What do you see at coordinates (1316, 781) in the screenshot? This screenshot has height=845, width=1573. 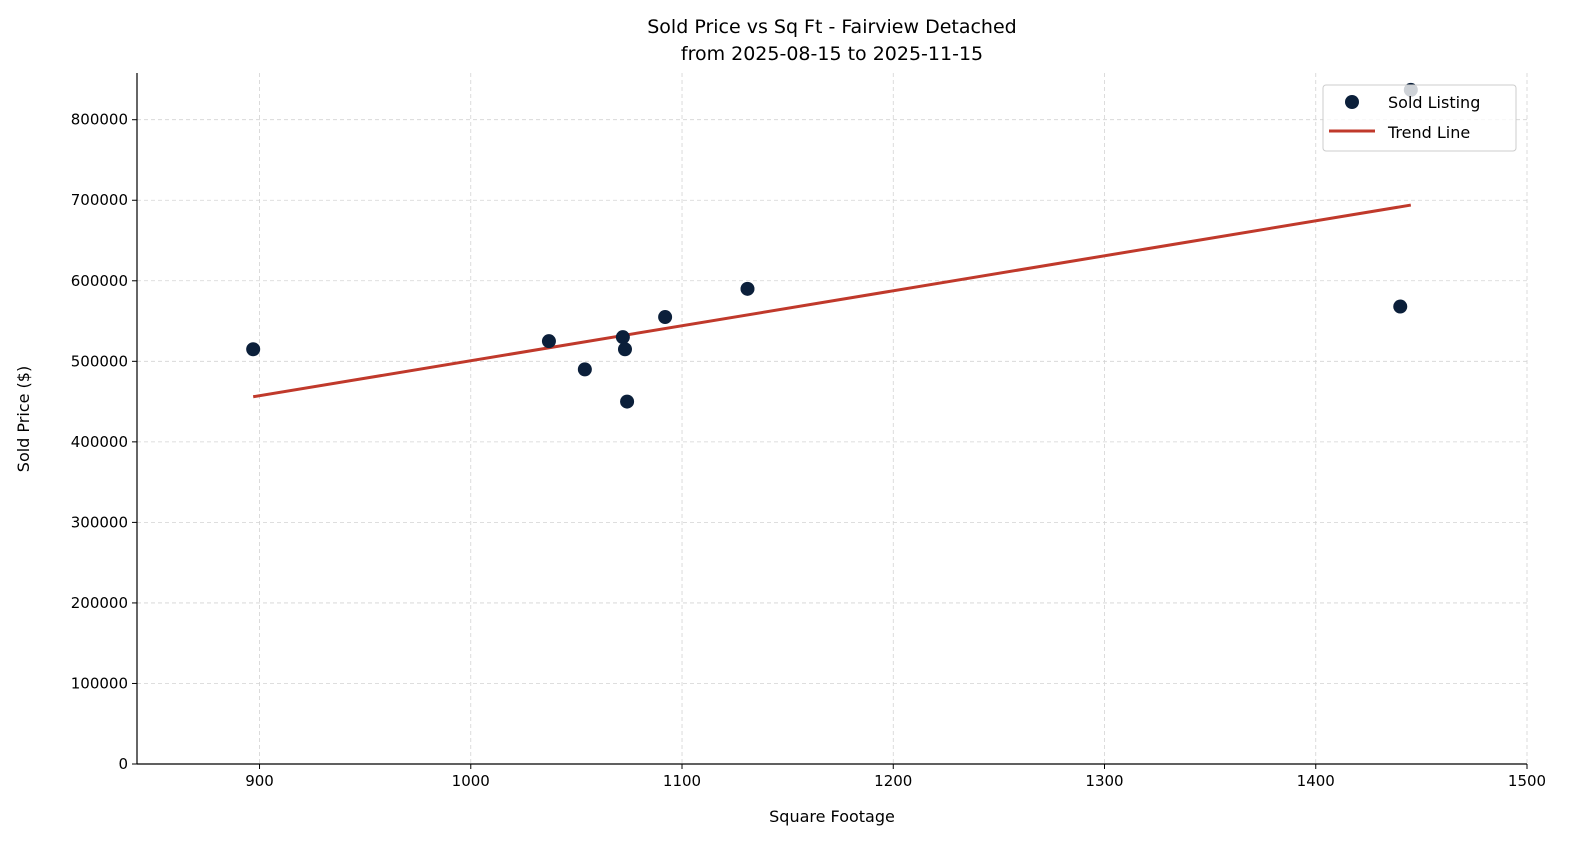 I see `x-tick-label: 1400` at bounding box center [1316, 781].